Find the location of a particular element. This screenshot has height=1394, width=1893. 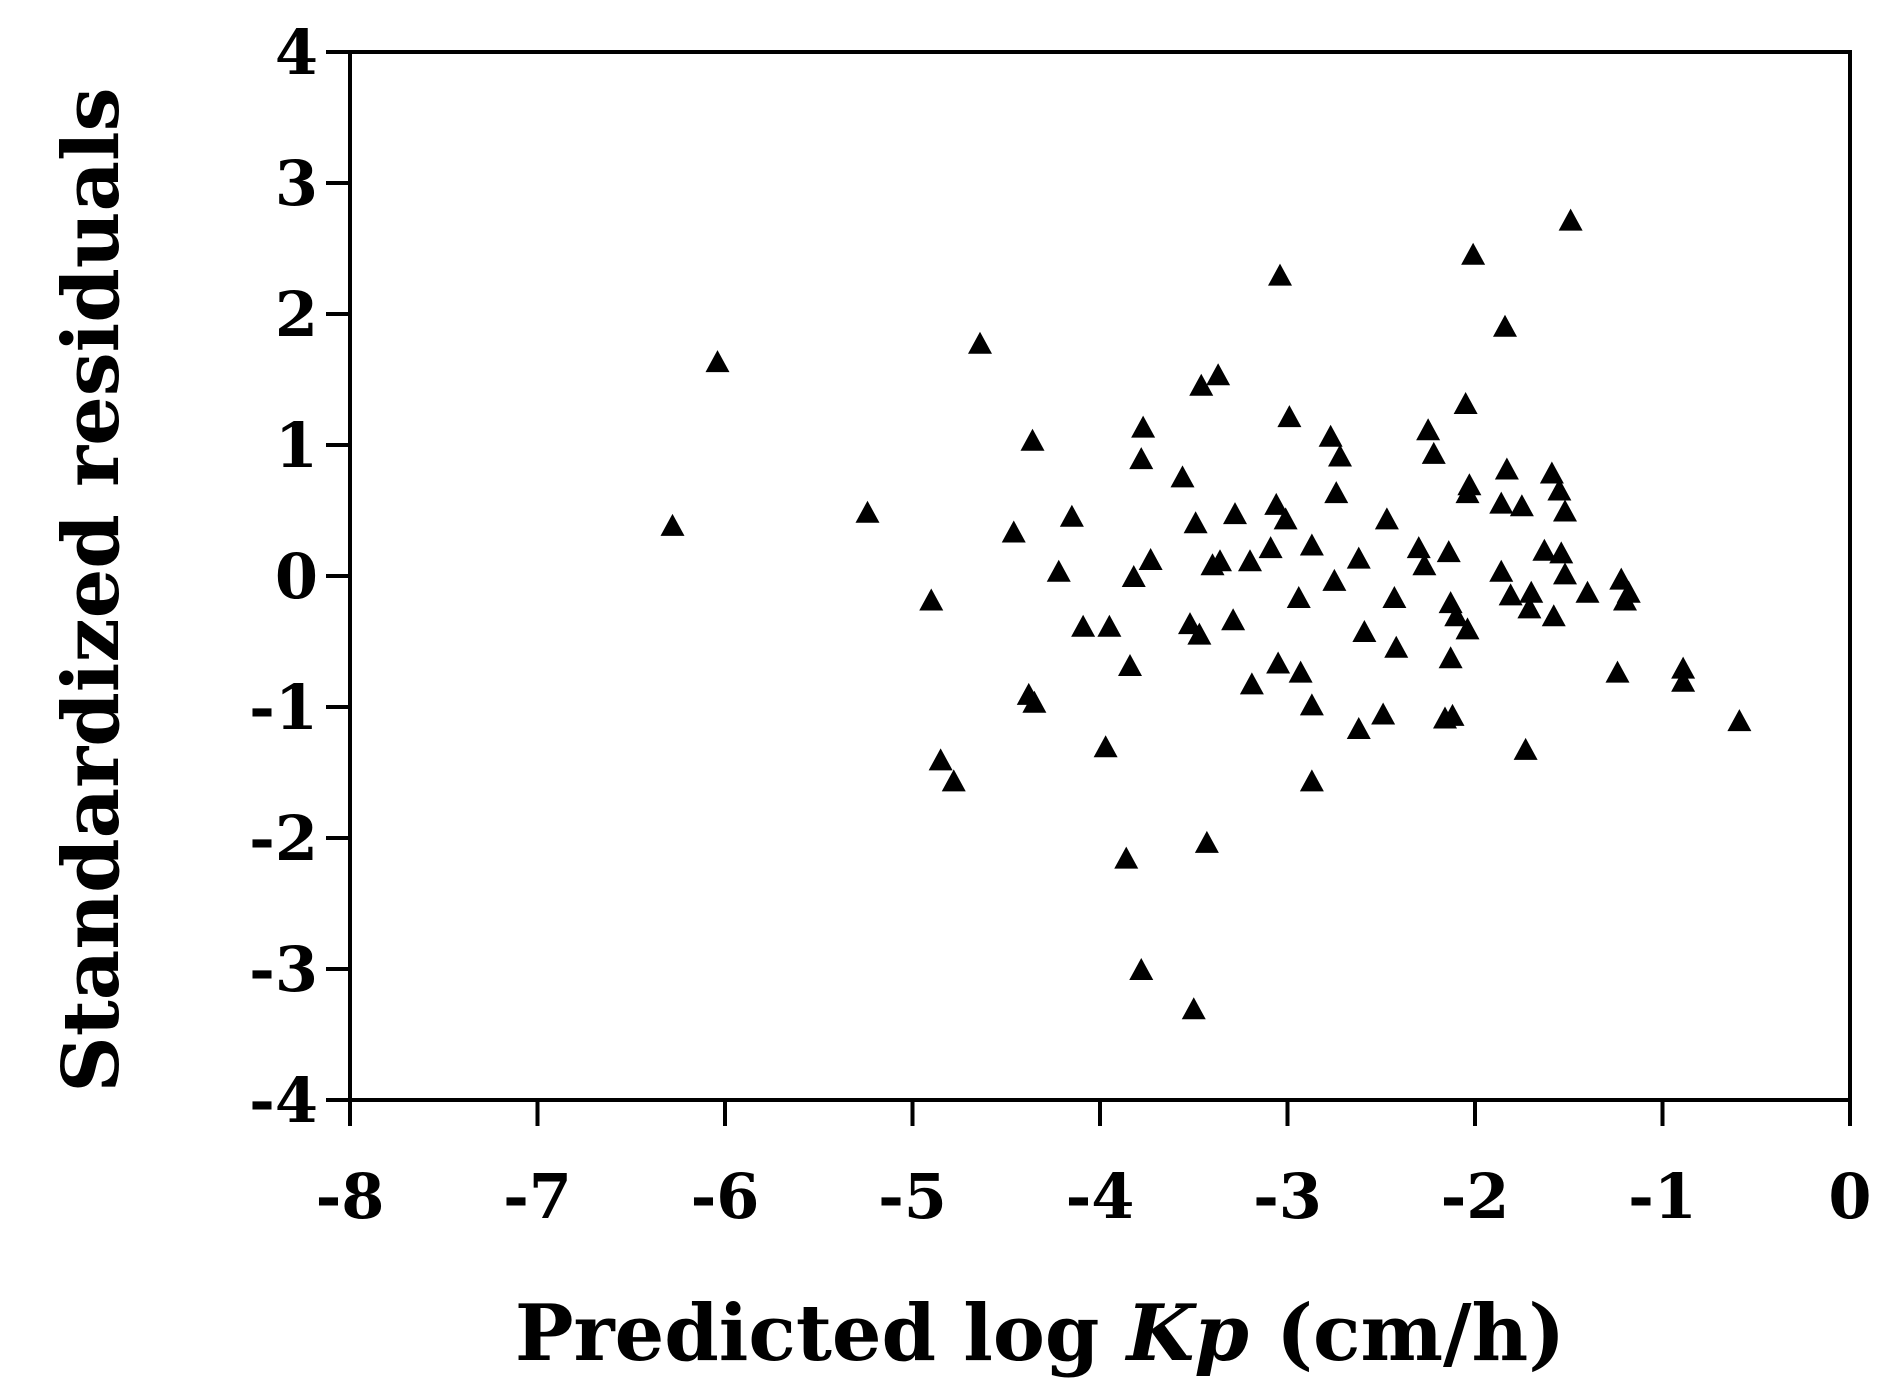

y-tick-label: -2 is located at coordinates (283, 838).